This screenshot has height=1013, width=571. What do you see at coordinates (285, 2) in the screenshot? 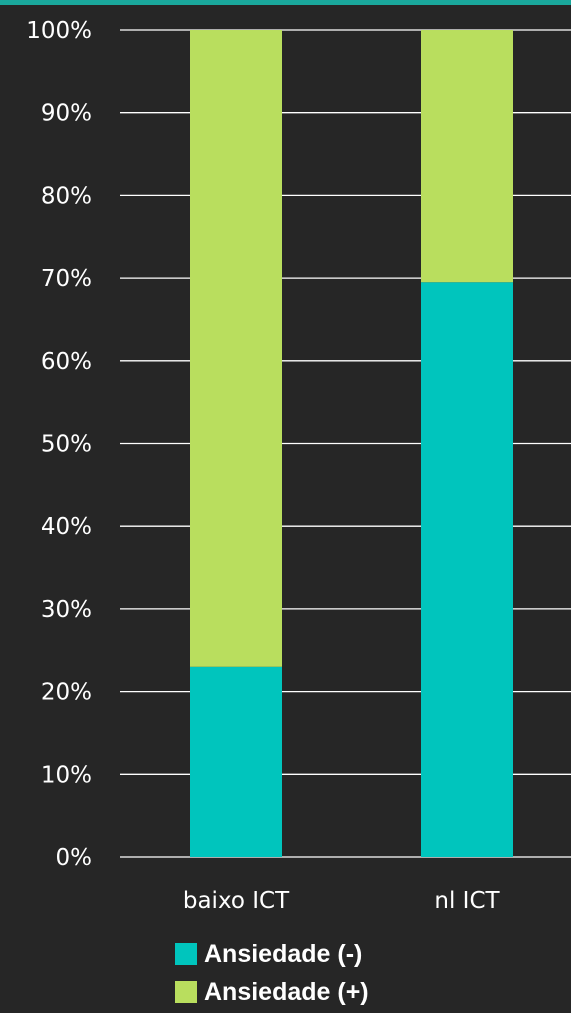
I see `top-accent-bar` at bounding box center [285, 2].